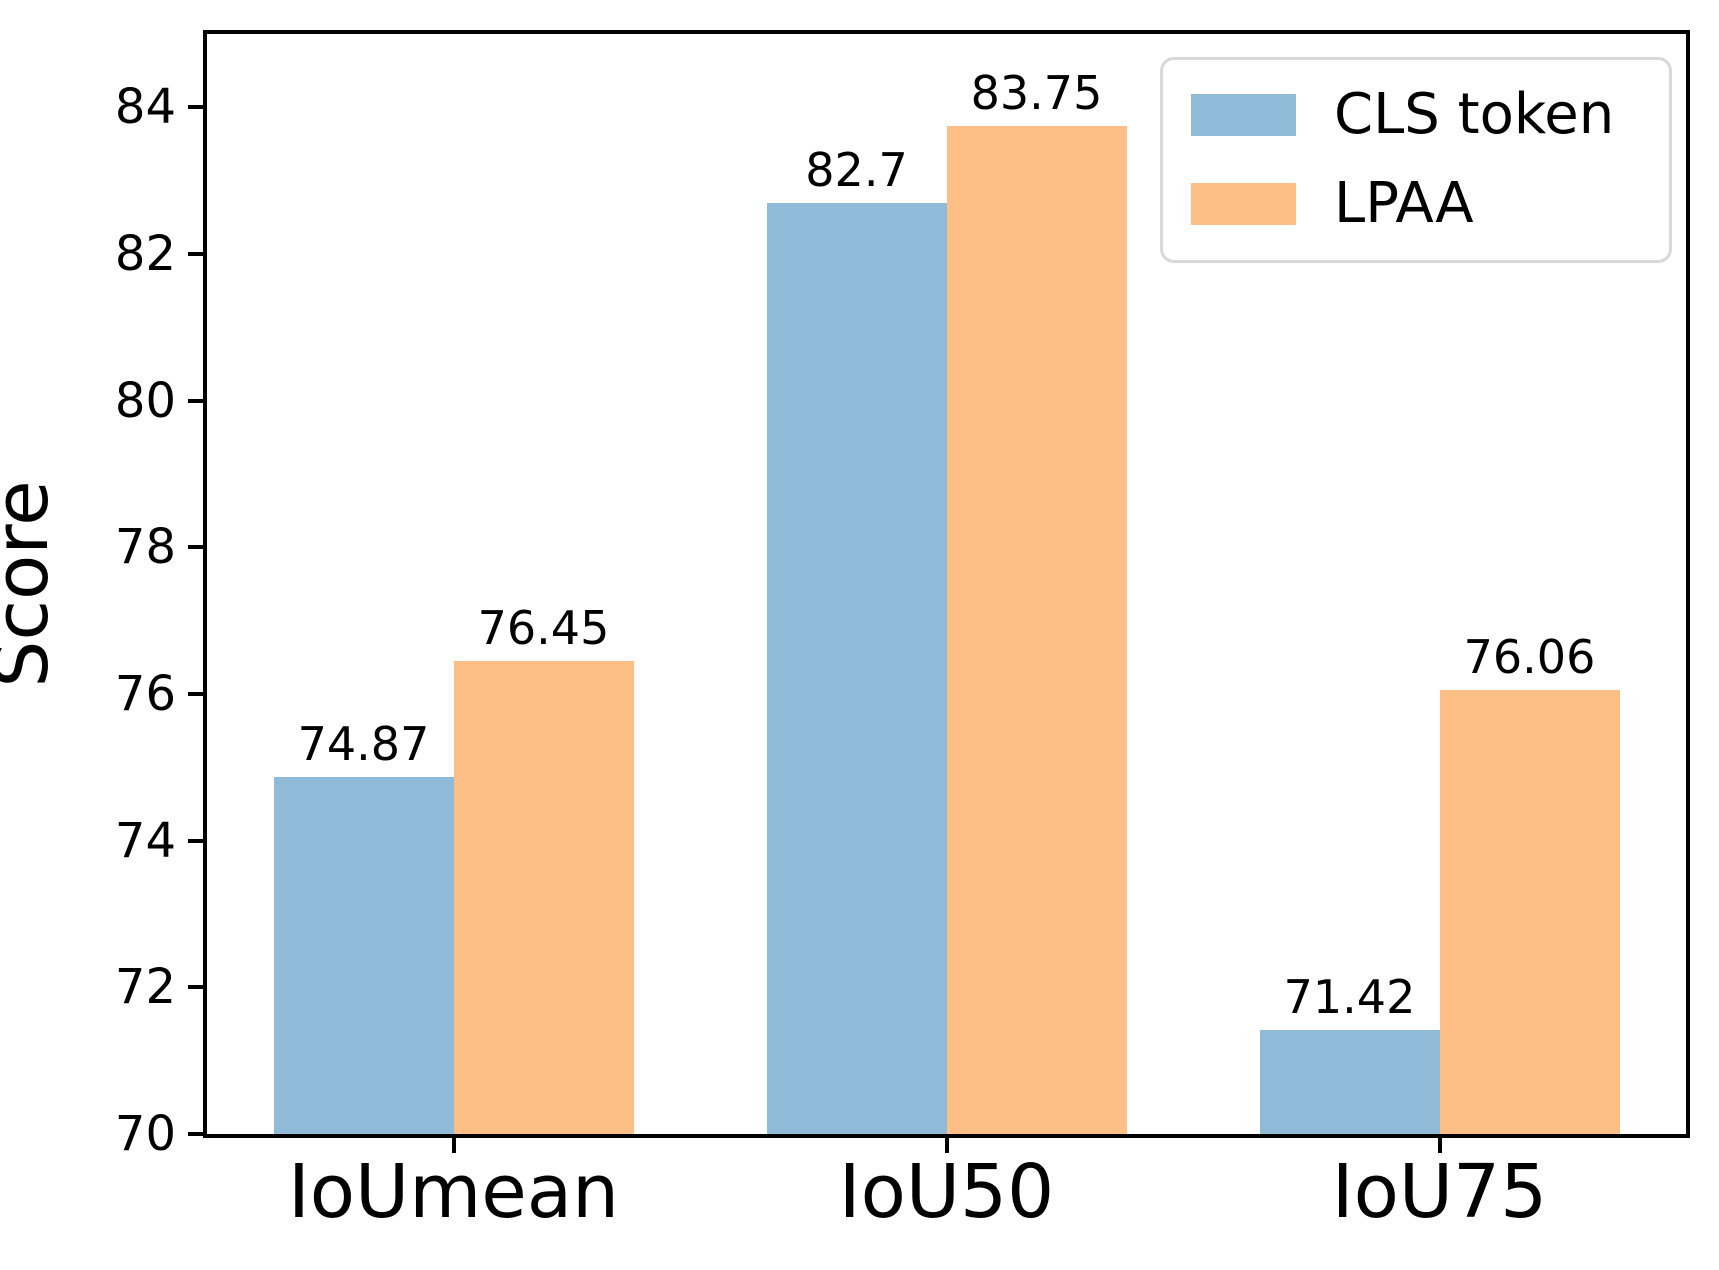  Describe the element at coordinates (145, 694) in the screenshot. I see `y-tick-label: 76` at that location.